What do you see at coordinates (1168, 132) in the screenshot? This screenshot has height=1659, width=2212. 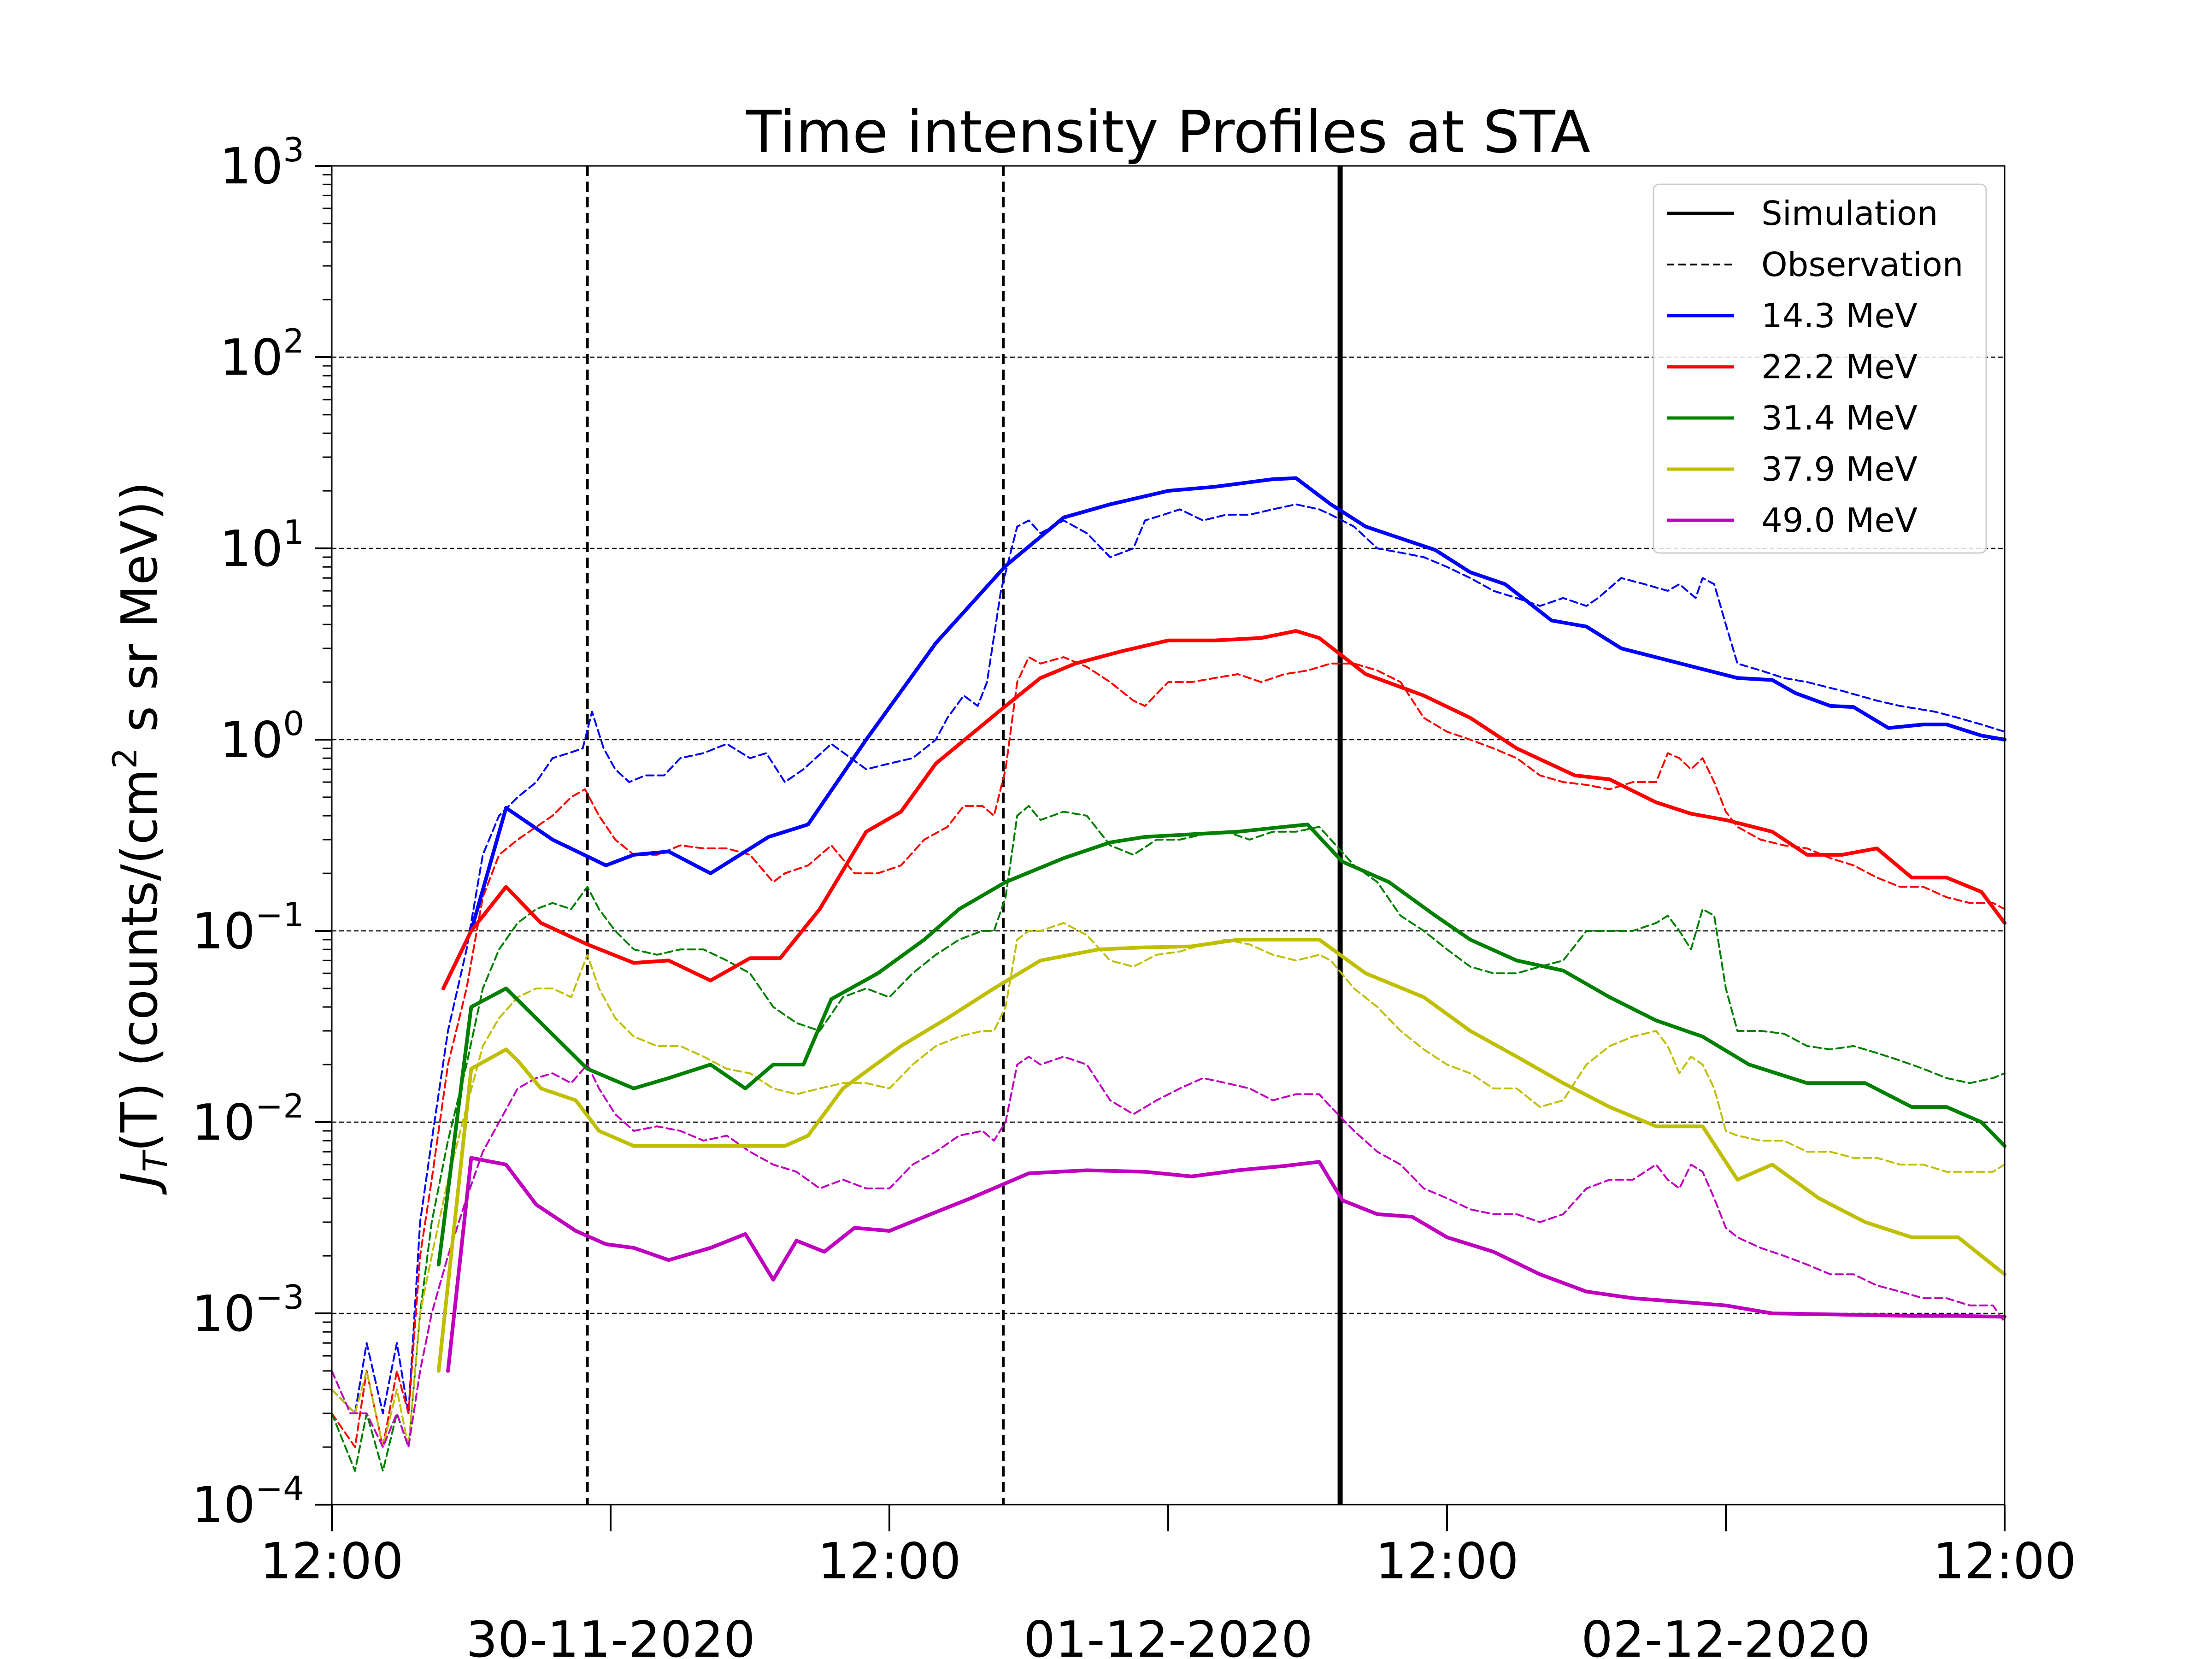 I see `chart-title: Time intensity Profiles at STA` at bounding box center [1168, 132].